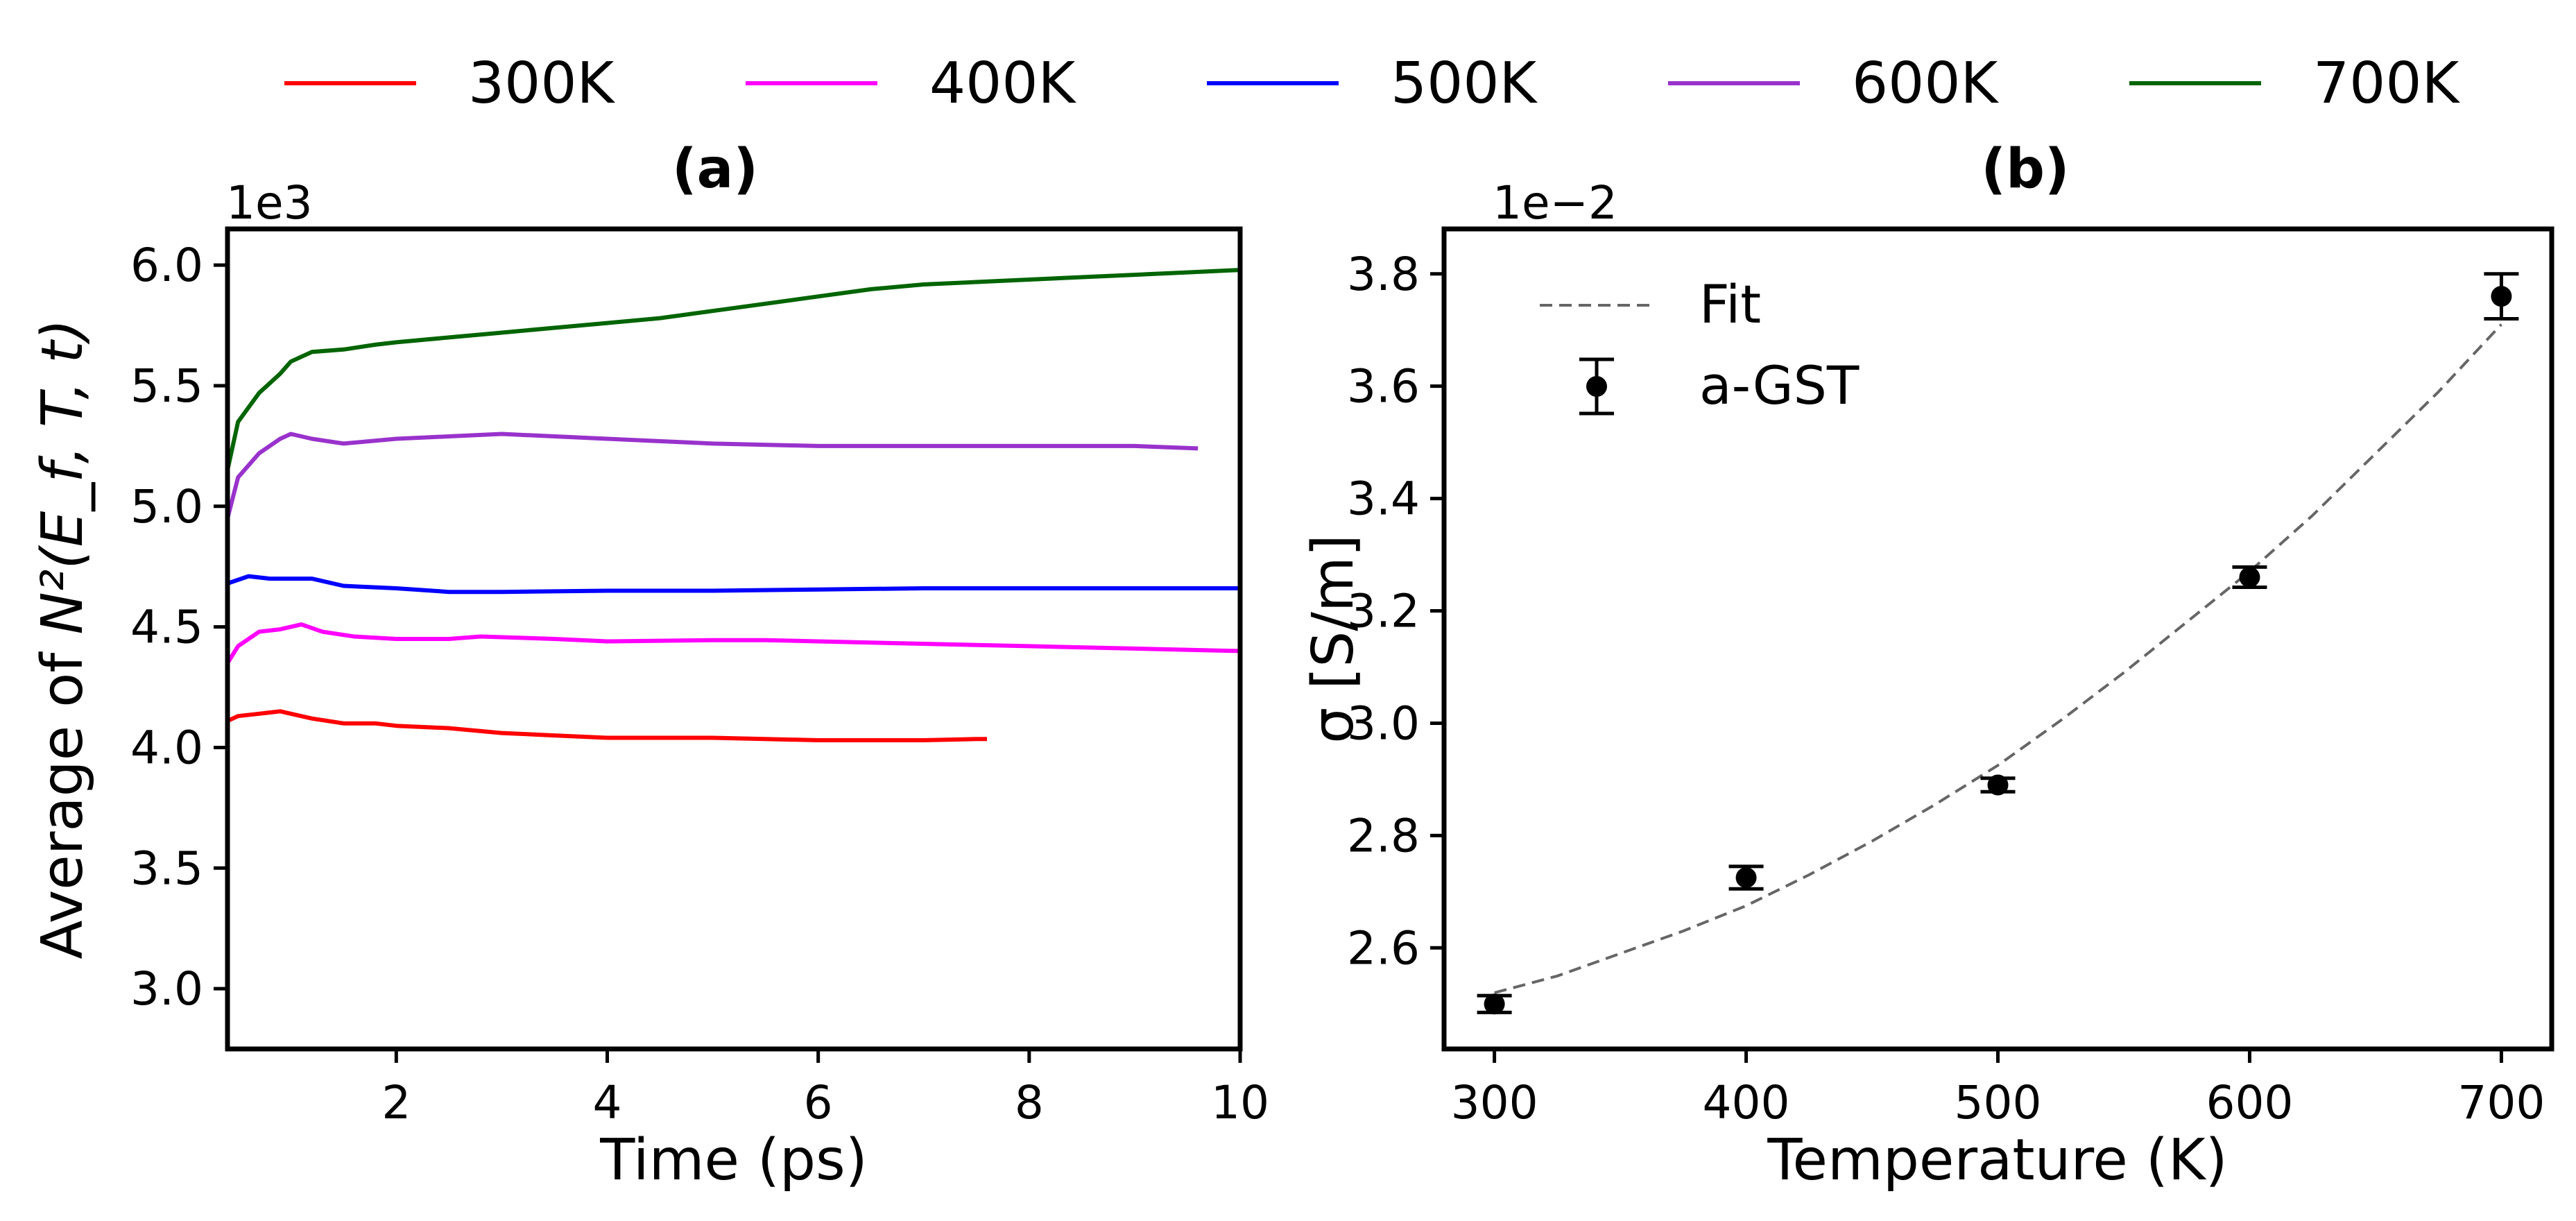 This screenshot has height=1221, width=2576. What do you see at coordinates (1029, 1102) in the screenshot?
I see `a-xtick-label: 8` at bounding box center [1029, 1102].